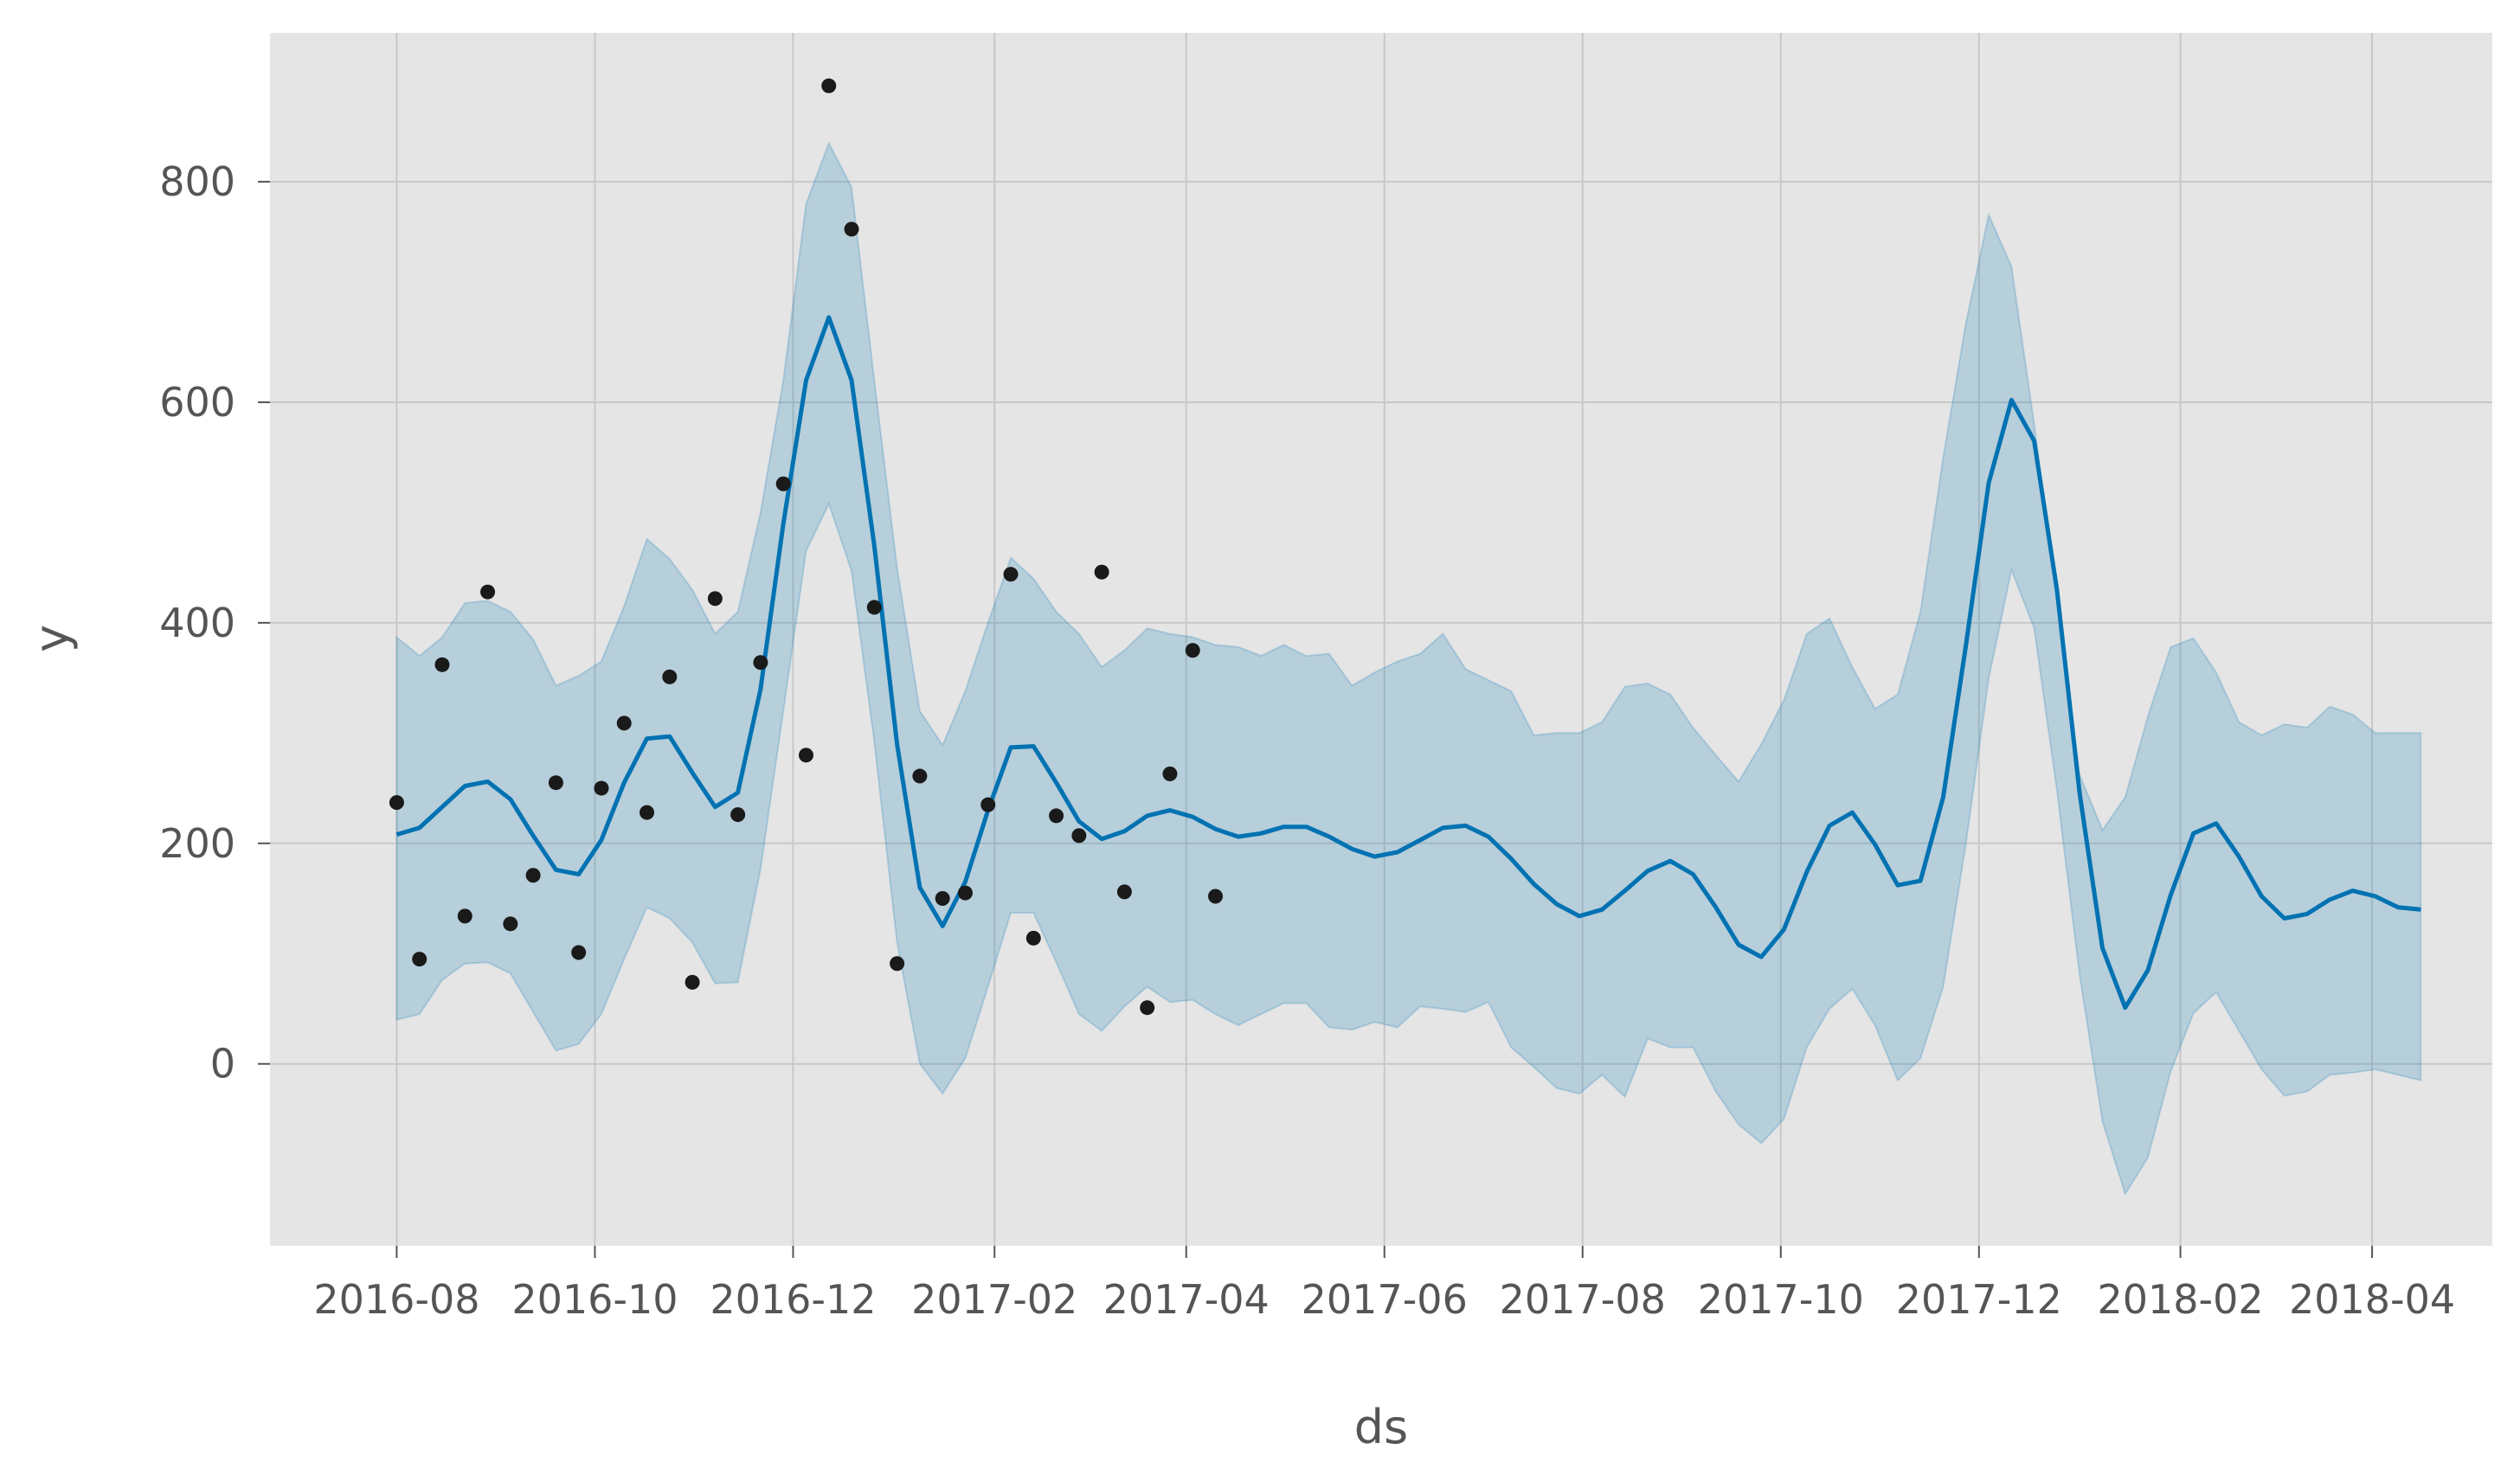  What do you see at coordinates (2372, 1299) in the screenshot?
I see `x-tick-label: 2018-04` at bounding box center [2372, 1299].